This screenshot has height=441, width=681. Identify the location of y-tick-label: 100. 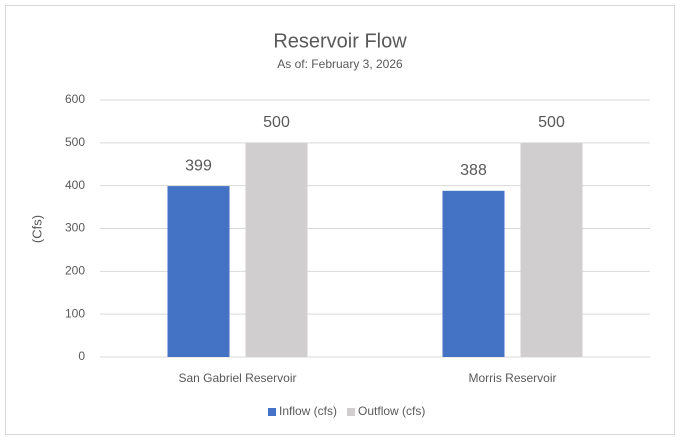
(75, 313).